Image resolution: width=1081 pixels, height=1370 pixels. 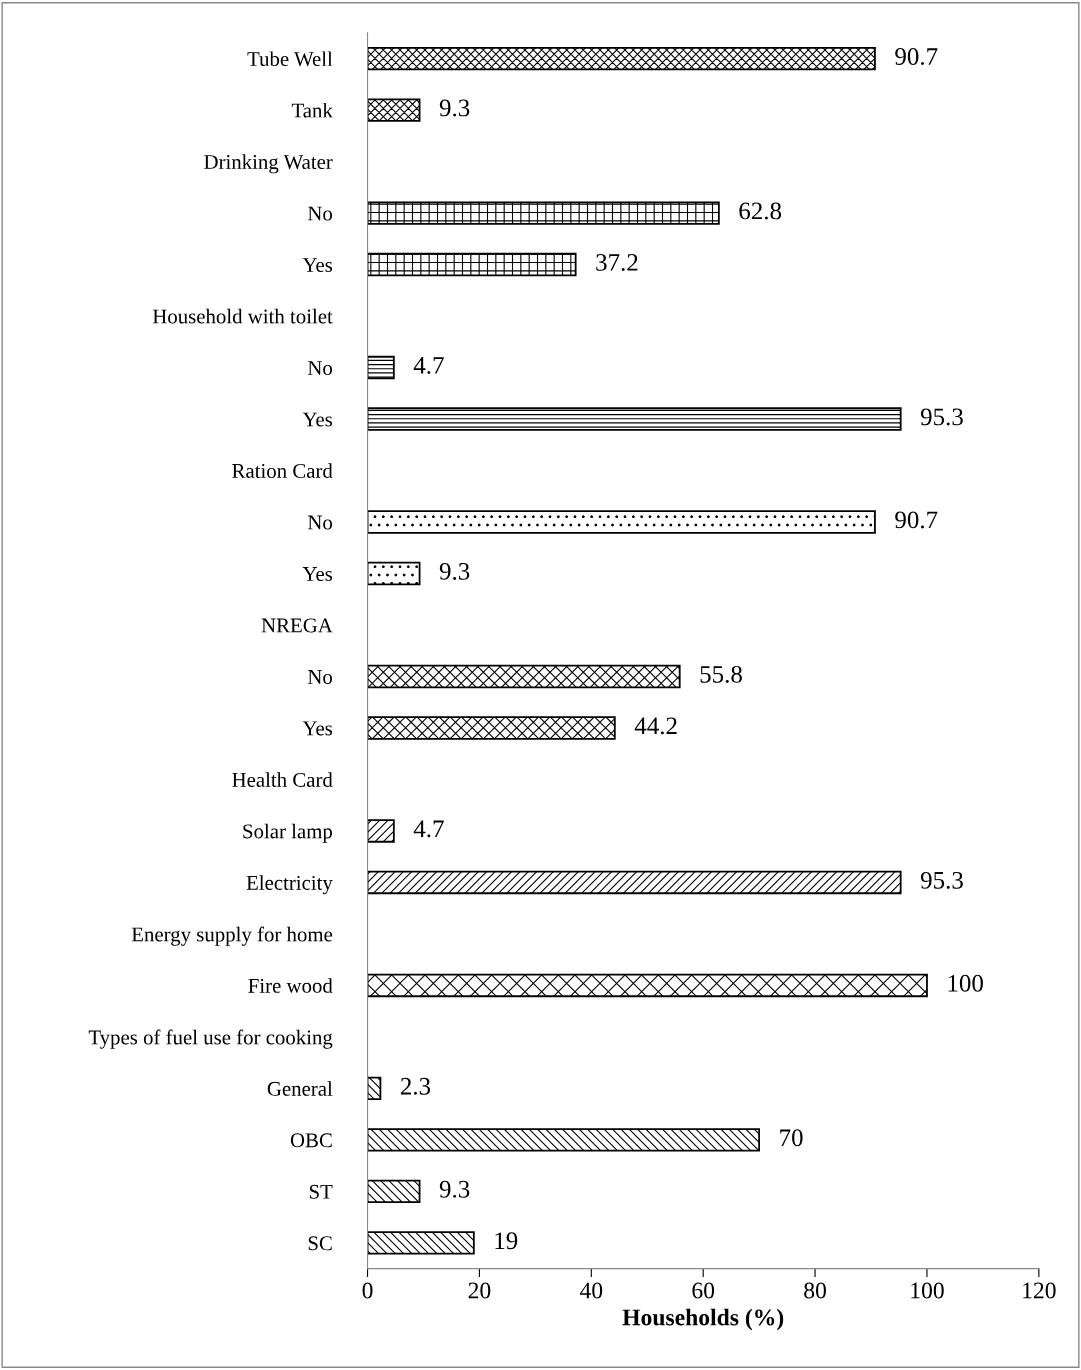 What do you see at coordinates (1039, 1290) in the screenshot?
I see `x-tick-label: 120` at bounding box center [1039, 1290].